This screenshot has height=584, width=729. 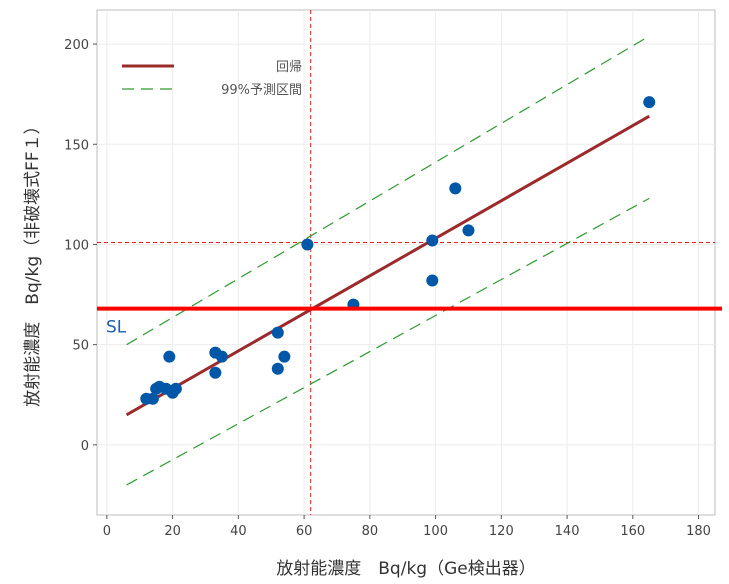 I want to click on legend-label: 99%予測区間, so click(x=261, y=90).